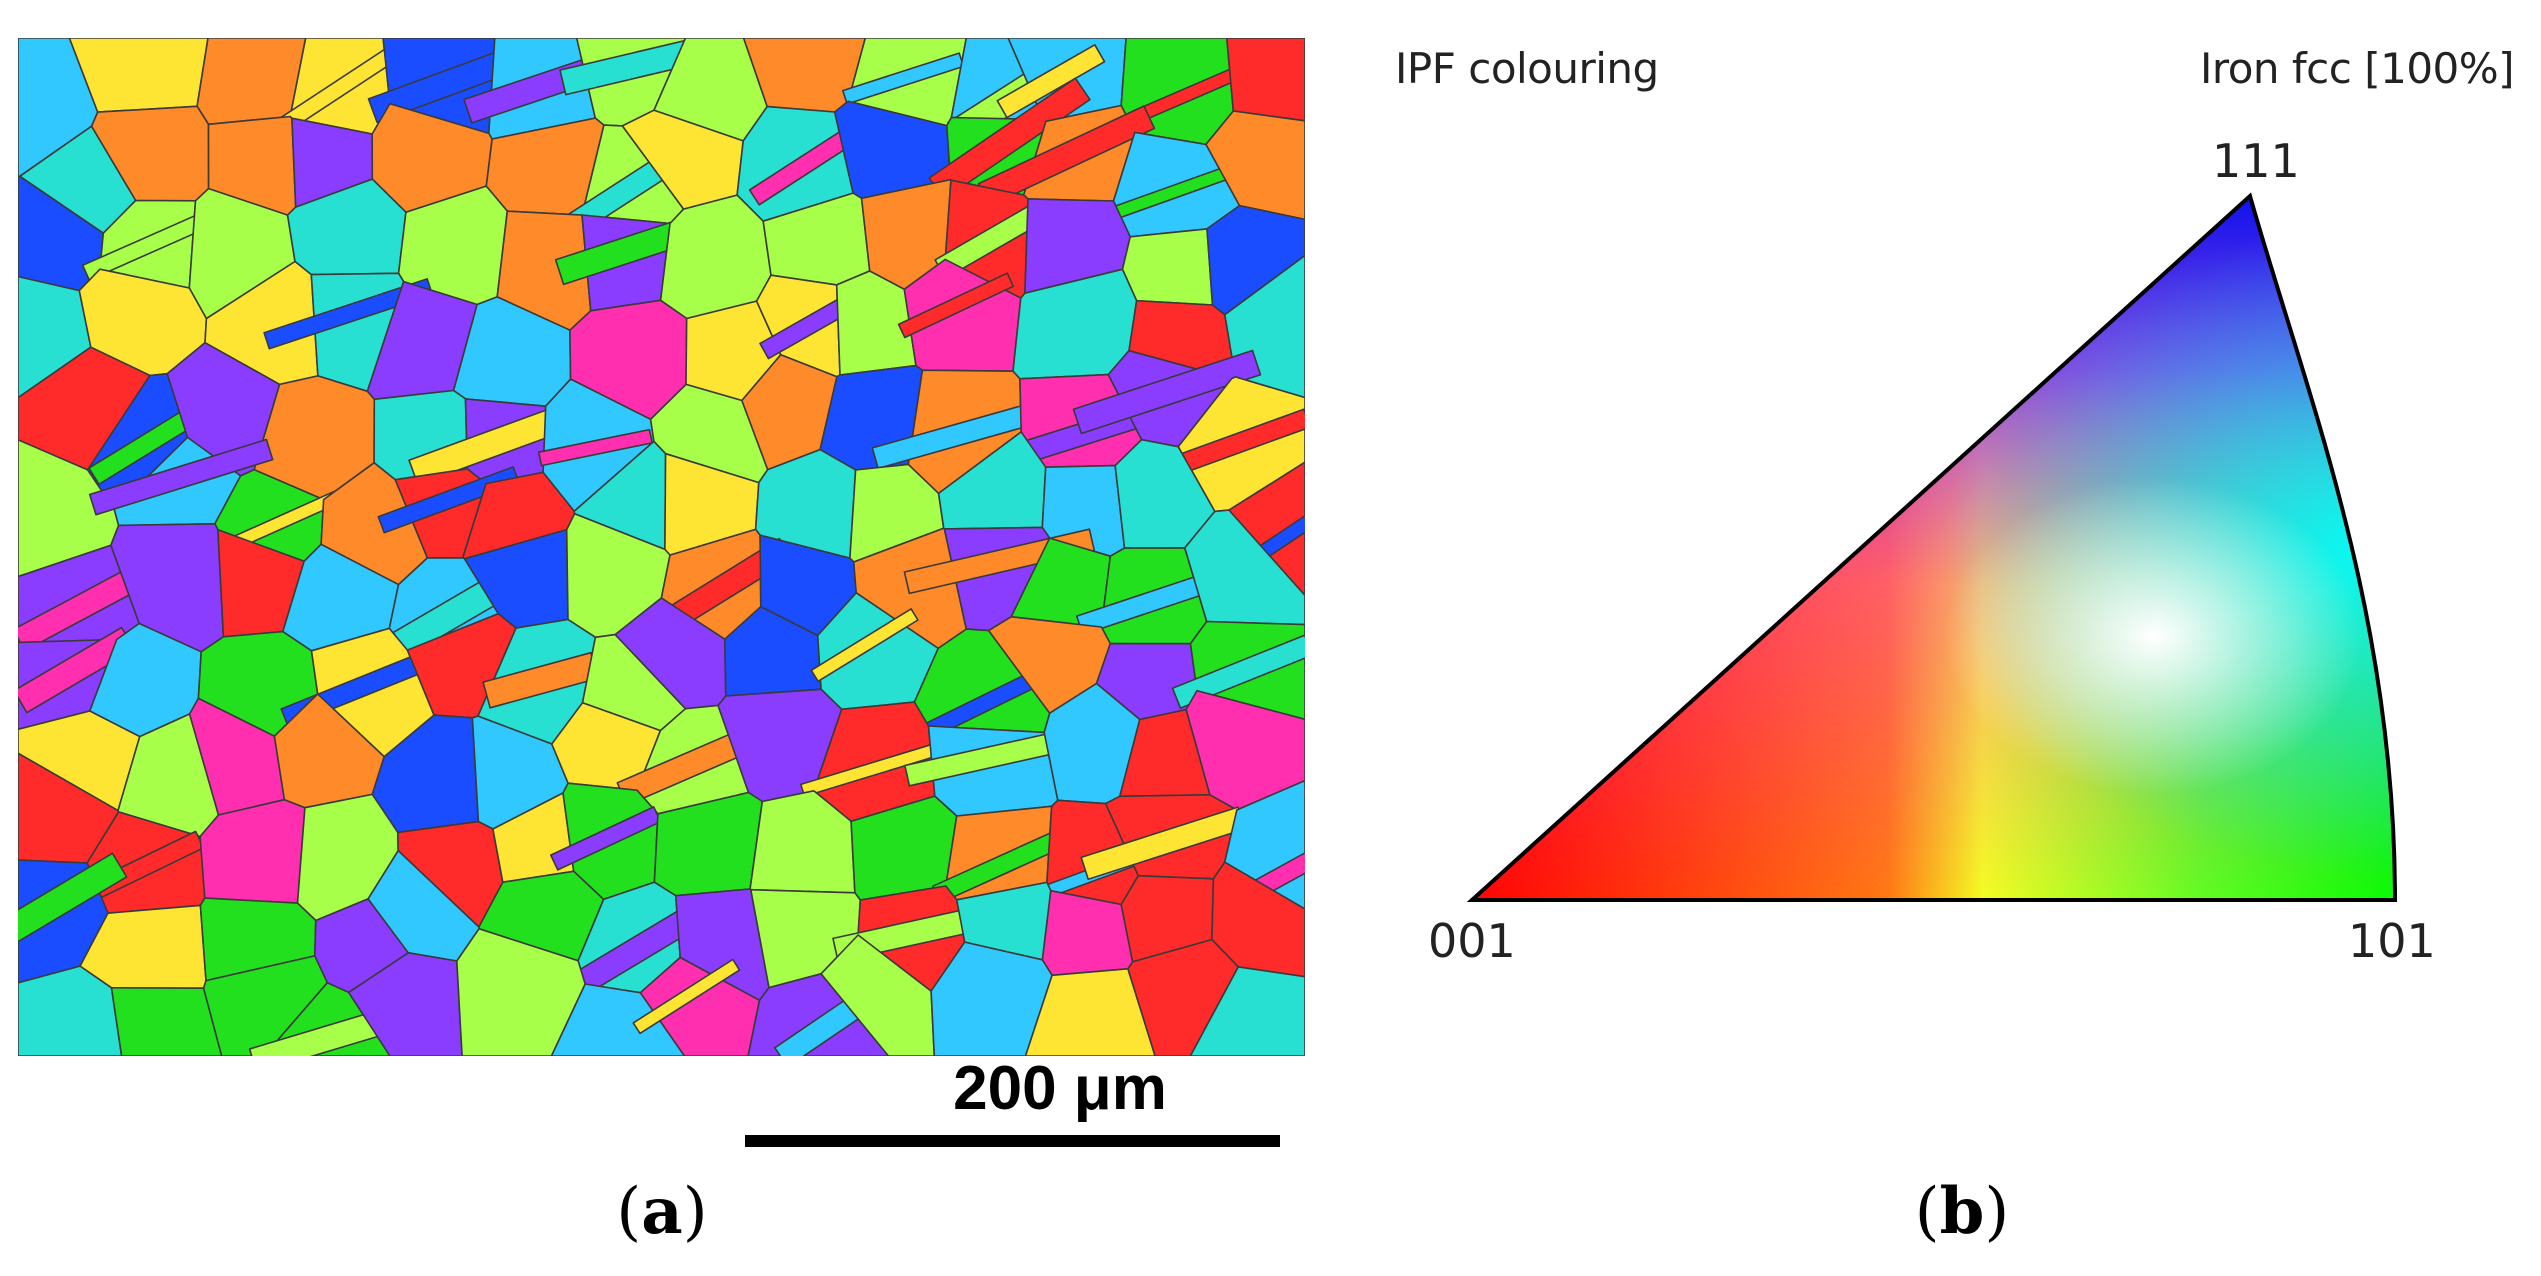 Image resolution: width=2541 pixels, height=1276 pixels. I want to click on pole-label-101: 101, so click(2392, 941).